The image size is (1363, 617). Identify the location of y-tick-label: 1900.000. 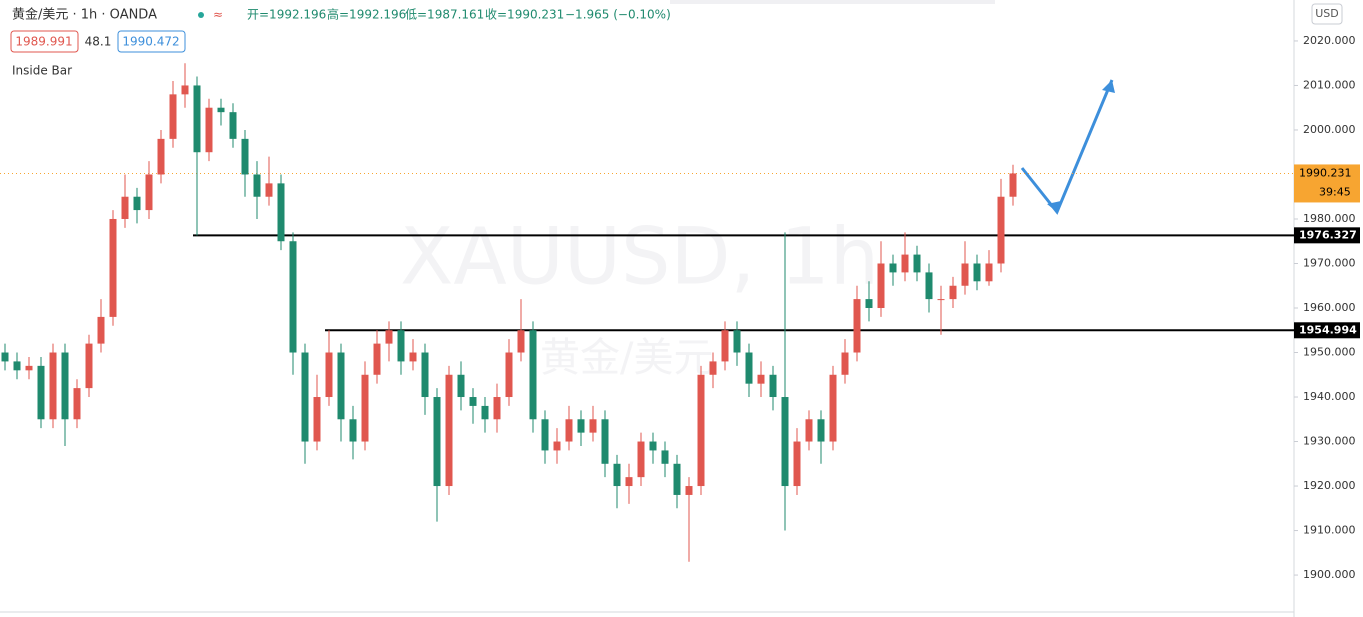
(1329, 574).